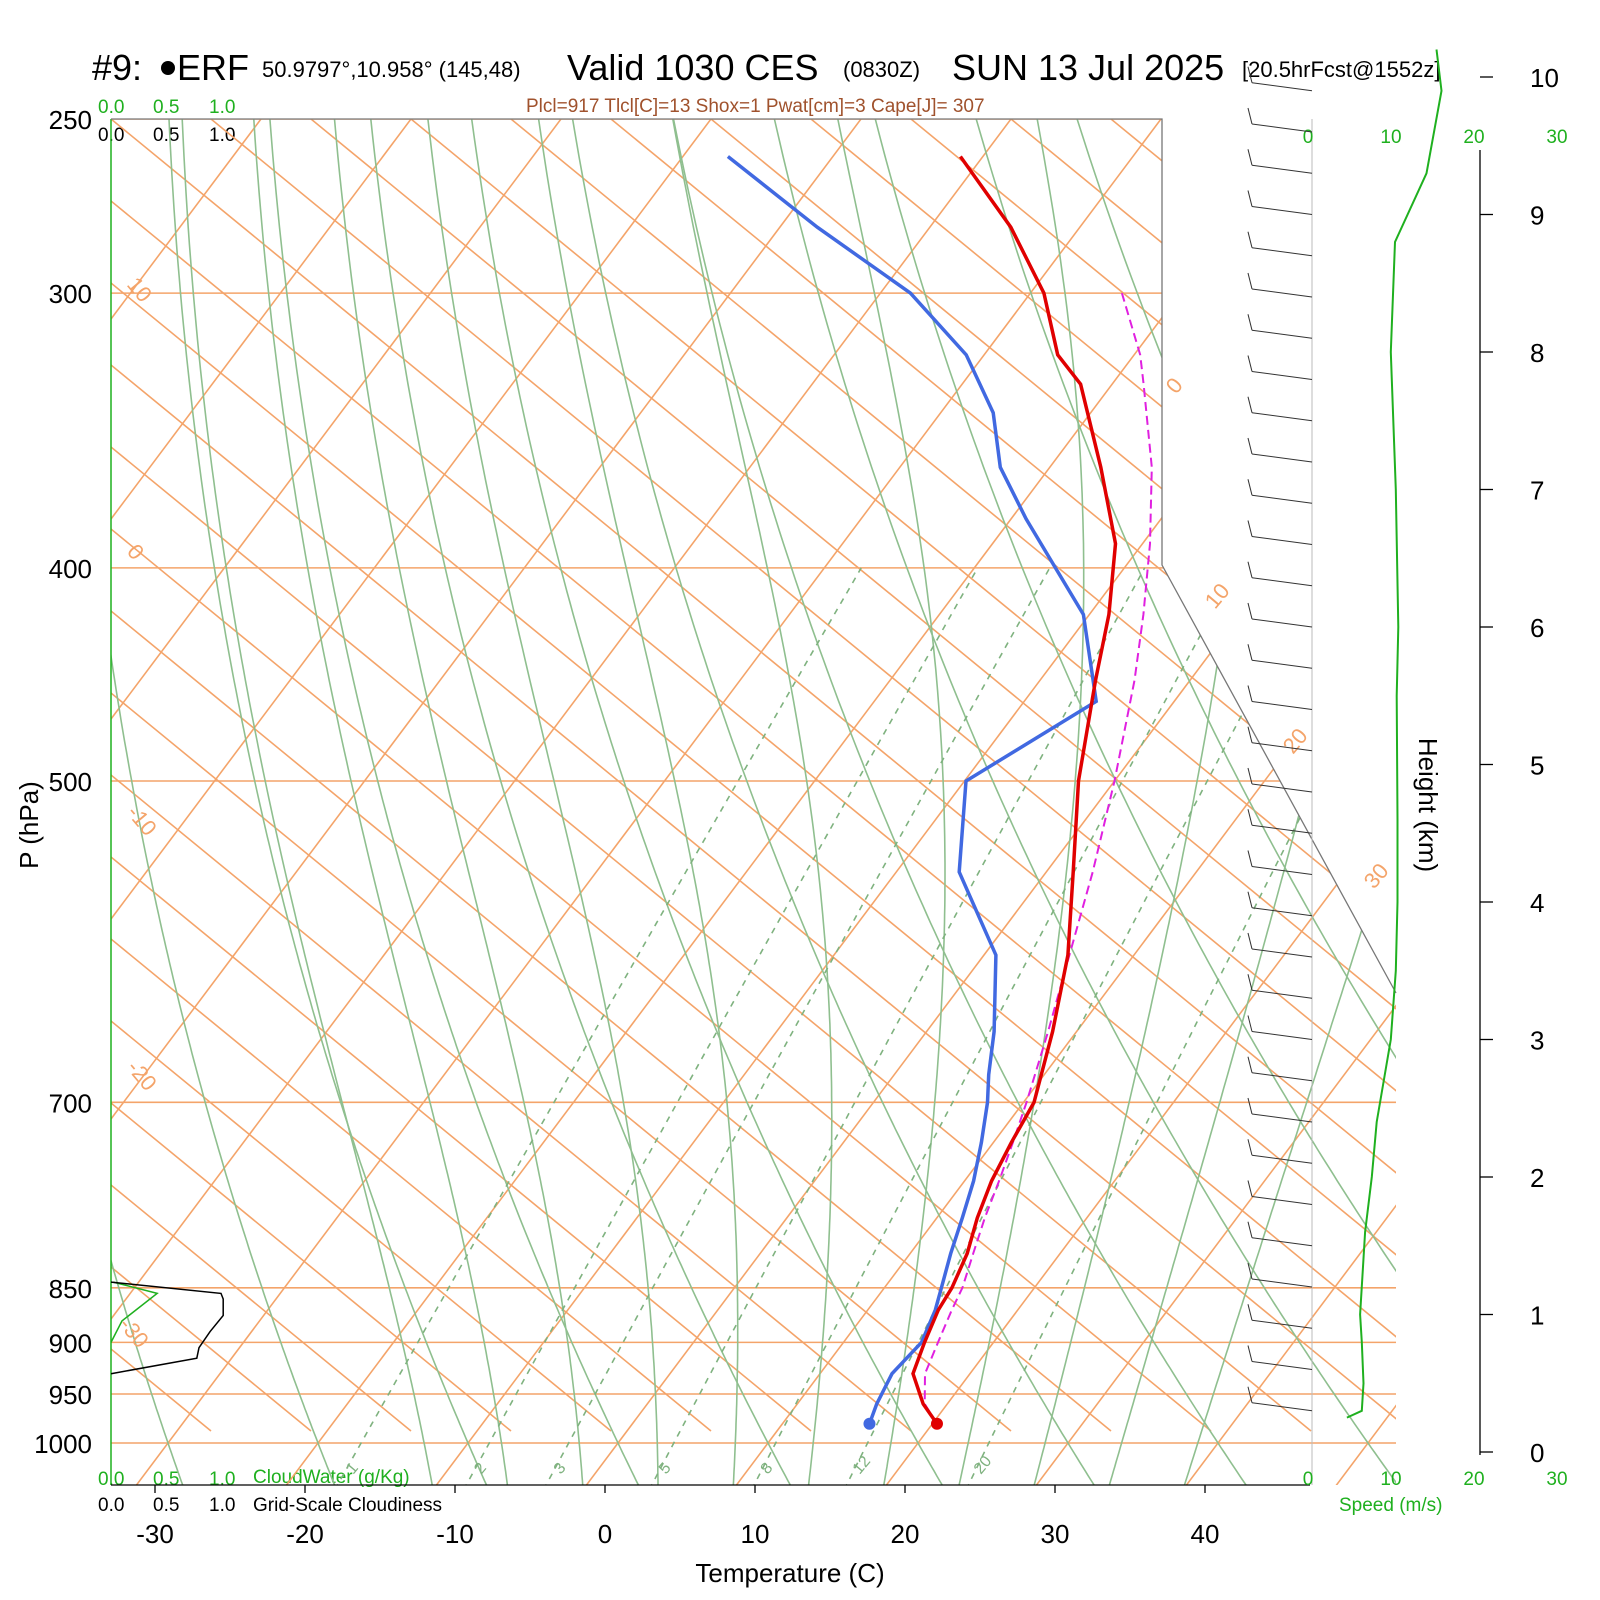 This screenshot has width=1600, height=1600. What do you see at coordinates (1537, 766) in the screenshot?
I see `height-tick-label: 5` at bounding box center [1537, 766].